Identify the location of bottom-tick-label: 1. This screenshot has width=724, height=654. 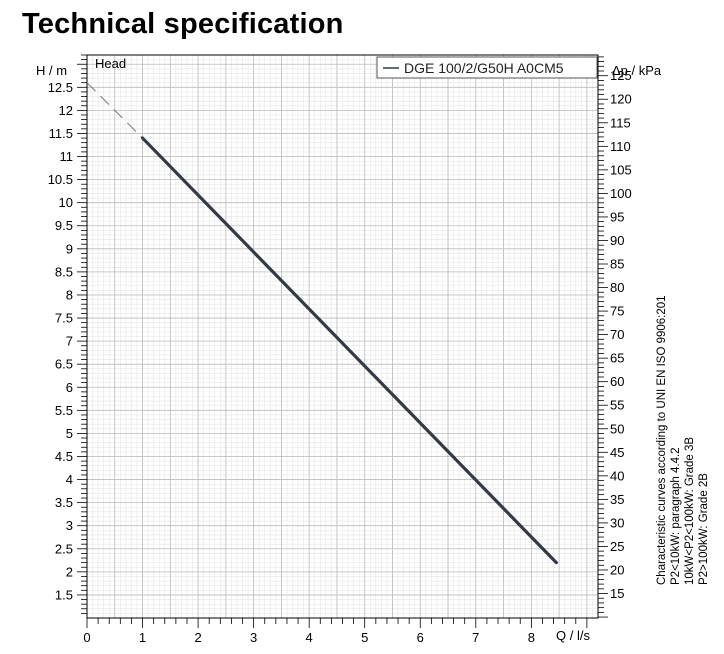
(142, 637).